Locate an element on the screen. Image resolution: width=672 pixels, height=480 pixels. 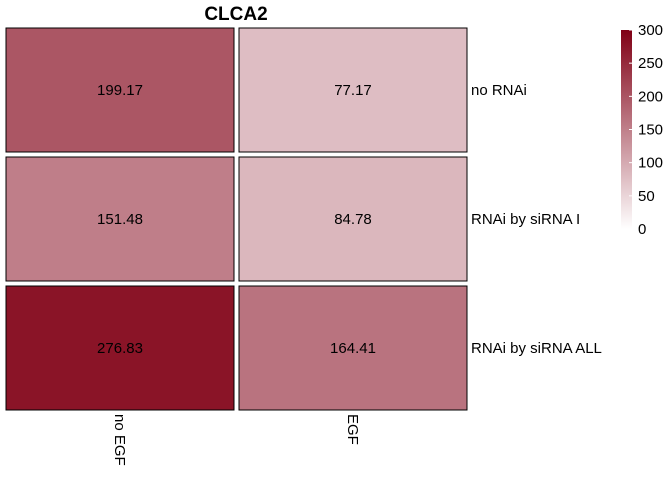
cell-value-label: 77.17 is located at coordinates (353, 90).